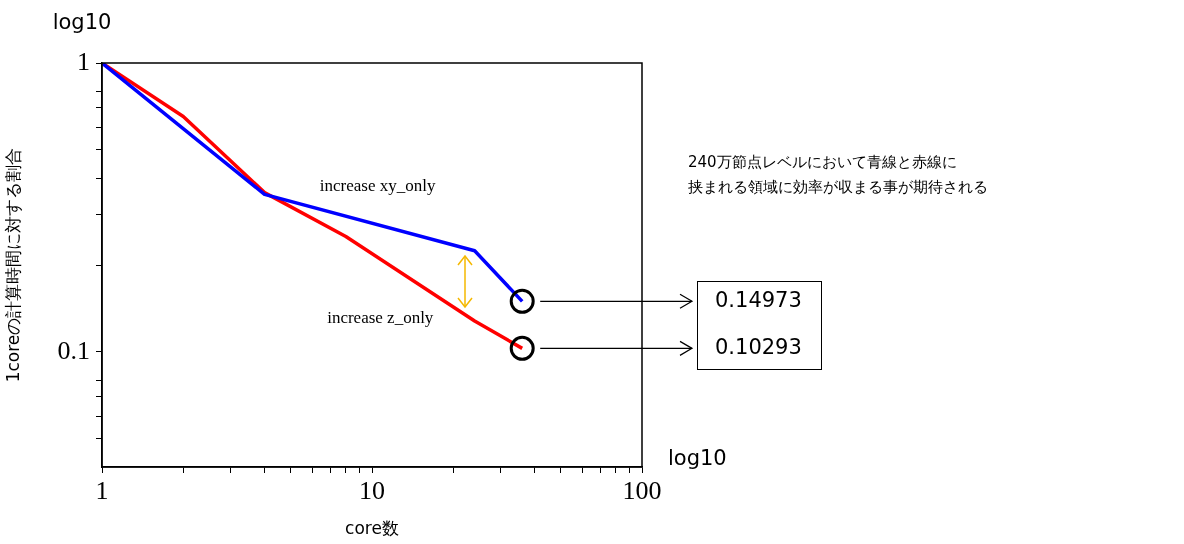 The height and width of the screenshot is (544, 1184). Describe the element at coordinates (372, 528) in the screenshot. I see `x-axis-title: core数` at that location.